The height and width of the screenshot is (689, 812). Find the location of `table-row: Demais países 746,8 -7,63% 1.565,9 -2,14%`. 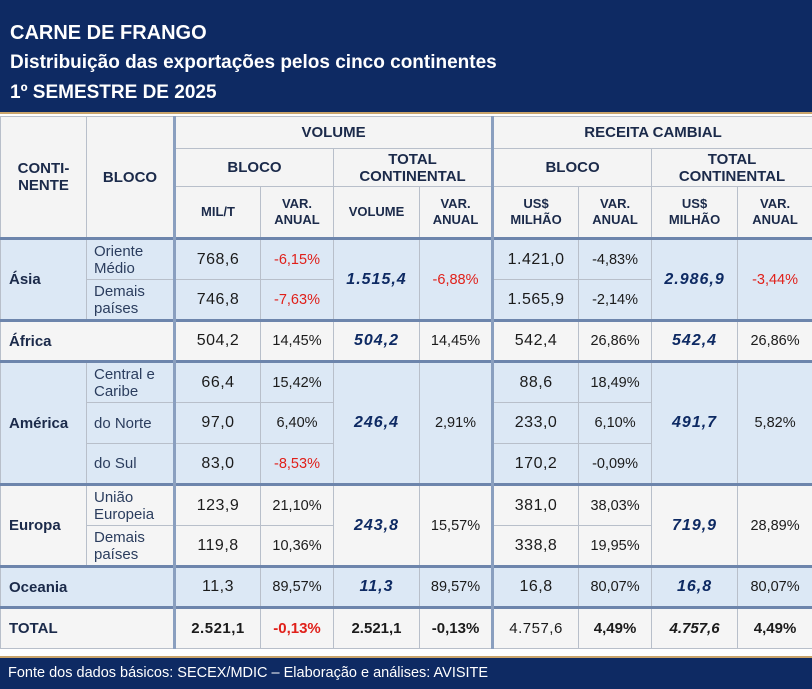

table-row: Demais países 746,8 -7,63% 1.565,9 -2,14% is located at coordinates (406, 300).